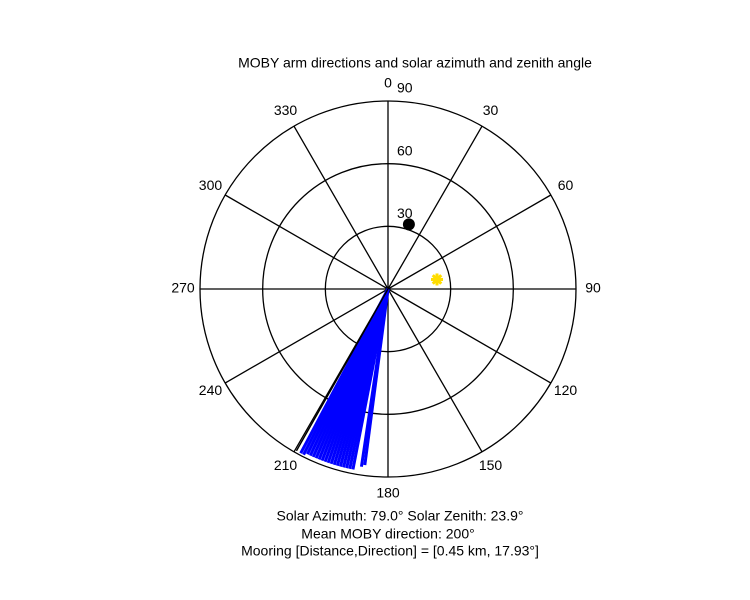 The width and height of the screenshot is (750, 600). I want to click on arm-line, so click(344, 371).